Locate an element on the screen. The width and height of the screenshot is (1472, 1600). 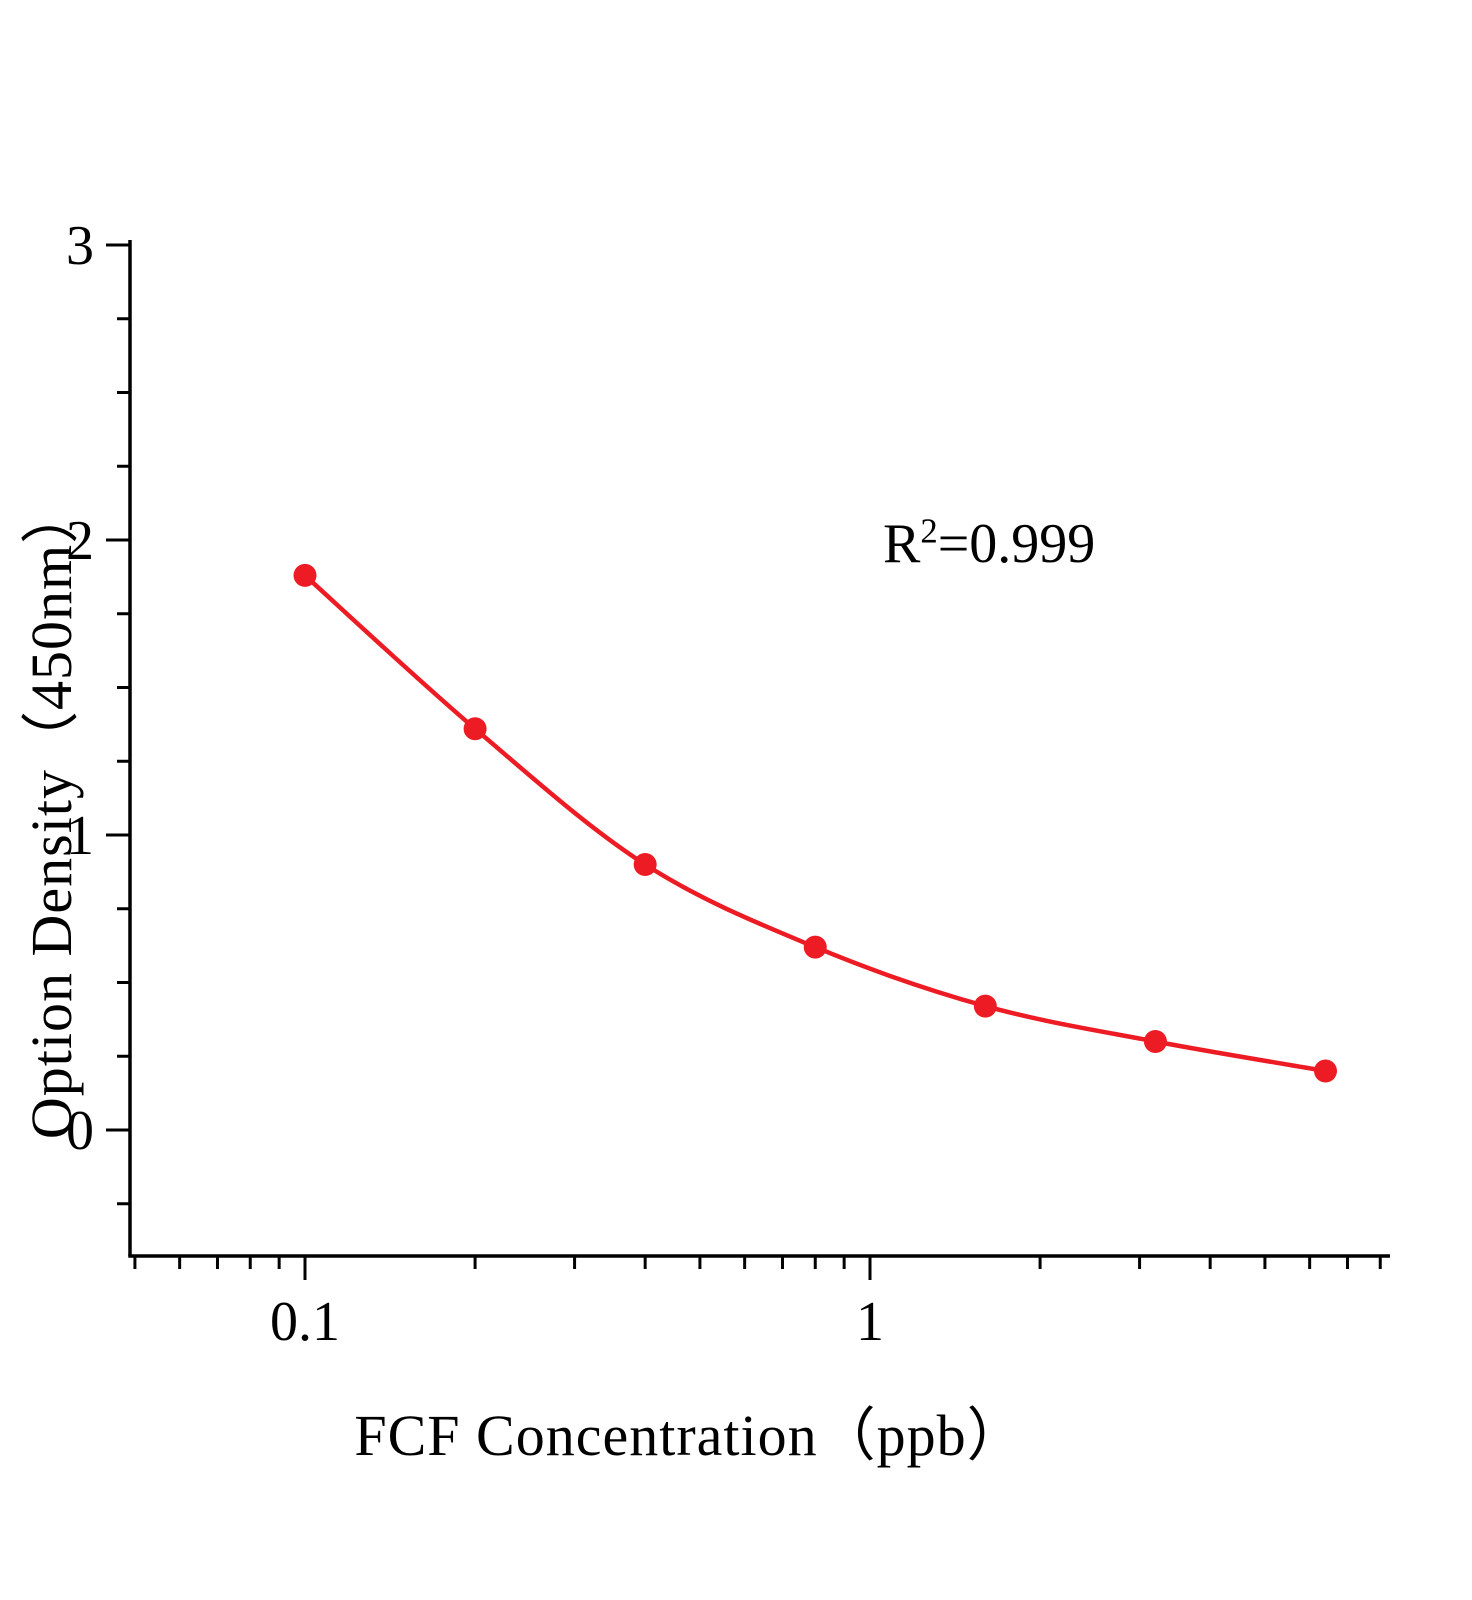
y-tick-label: 3 is located at coordinates (80, 246).